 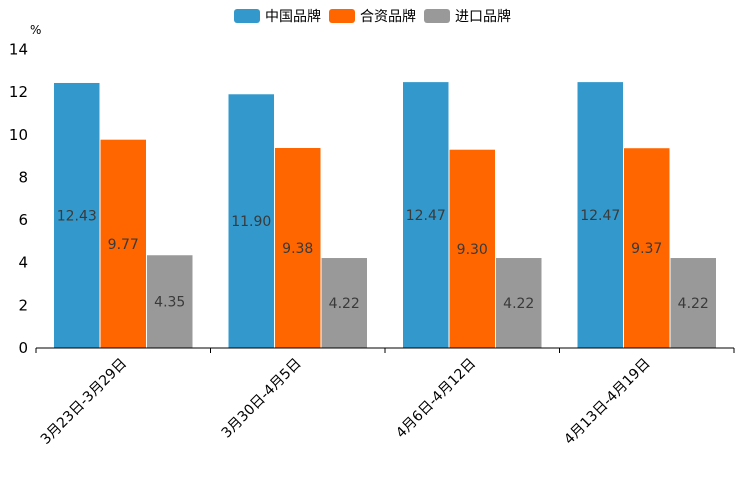 I want to click on data-label: 4.35, so click(x=169, y=303).